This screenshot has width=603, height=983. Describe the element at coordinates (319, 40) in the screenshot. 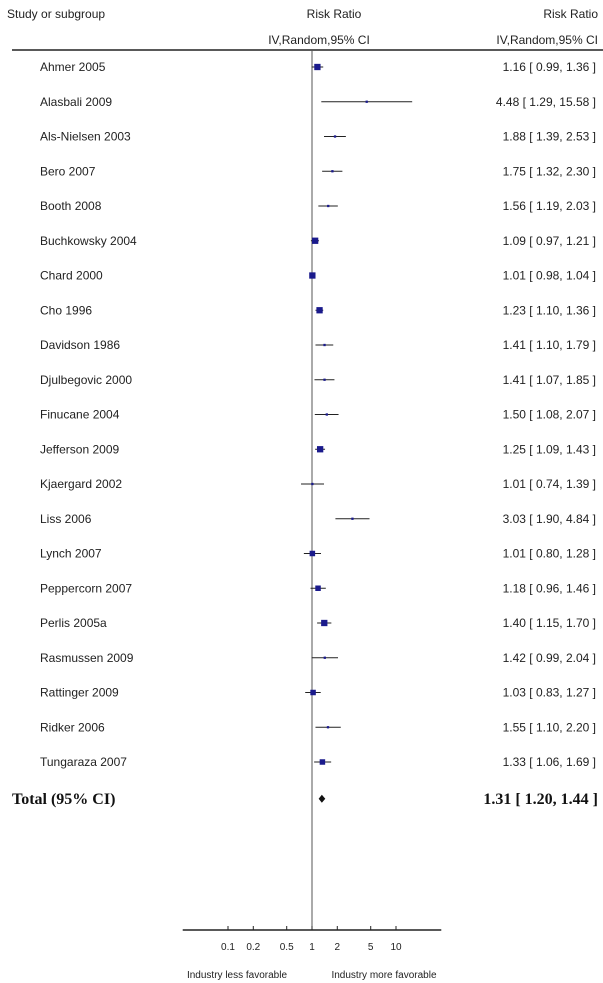

I see `header-risk-ratio-method: IV,Random,95% CI` at that location.